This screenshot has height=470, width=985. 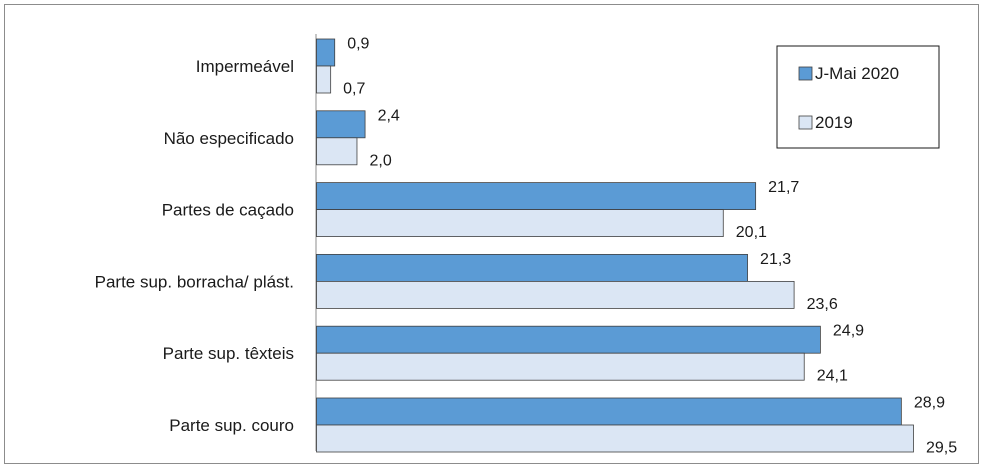 I want to click on data-label: 0,7, so click(x=354, y=89).